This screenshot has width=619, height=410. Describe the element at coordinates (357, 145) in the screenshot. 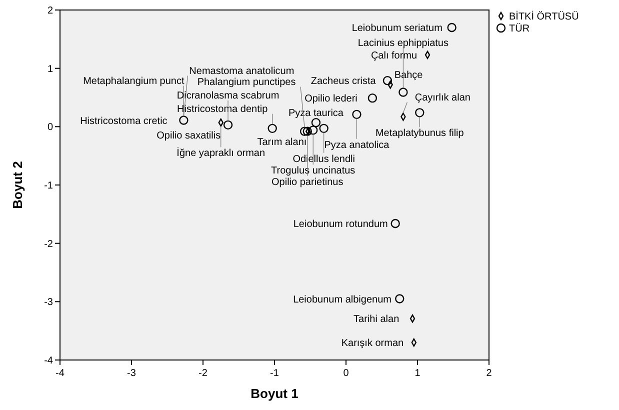

I see `annotation: Pyza anatolica` at that location.